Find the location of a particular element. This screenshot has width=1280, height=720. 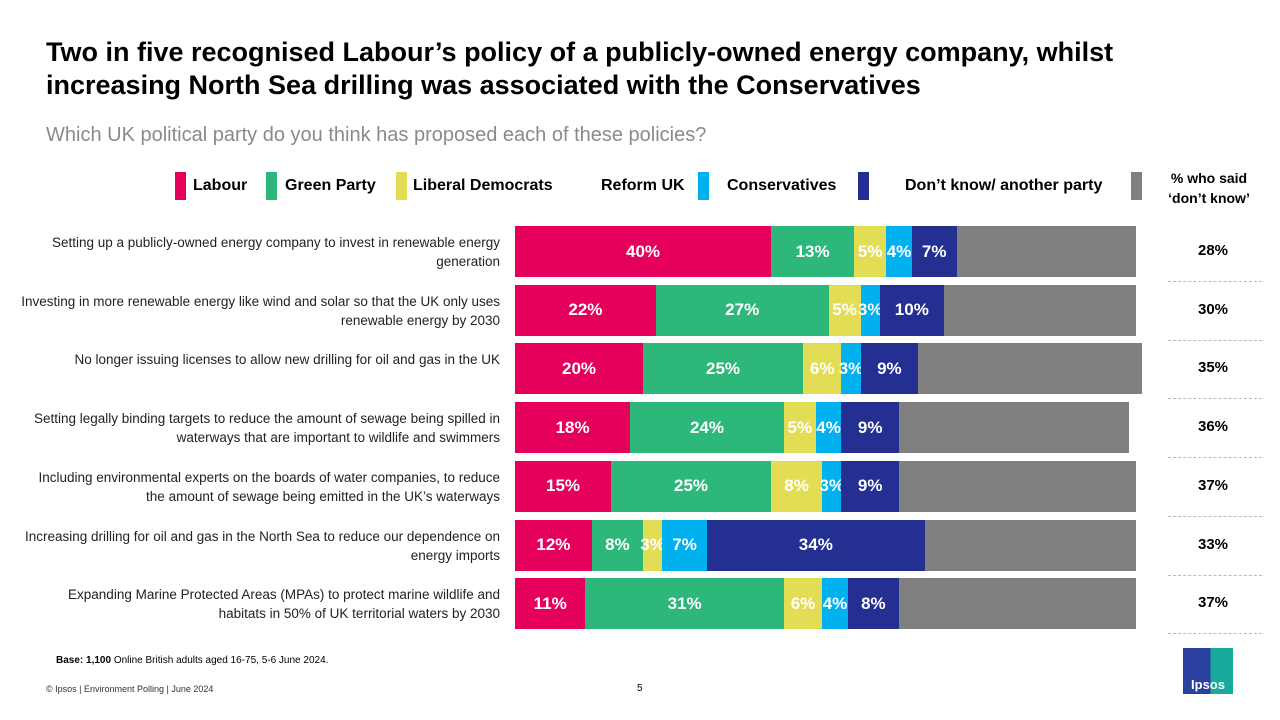

legend-label: Labour is located at coordinates (220, 185).